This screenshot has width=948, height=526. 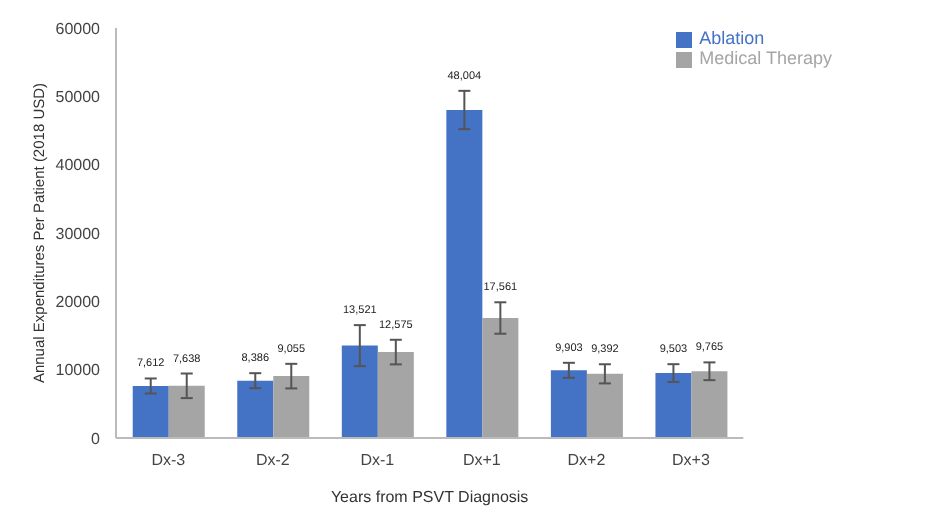 I want to click on y-tick-label: 40000, so click(x=78, y=165).